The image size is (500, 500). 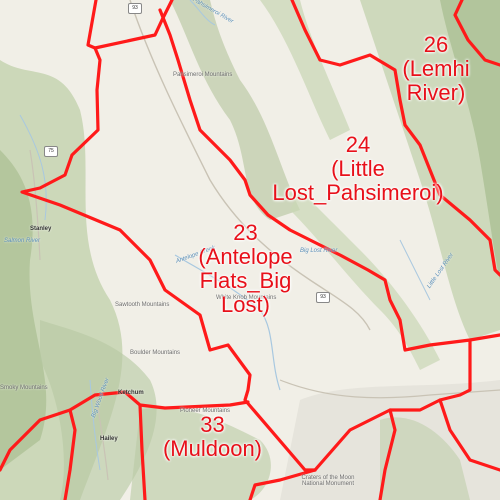 What do you see at coordinates (205, 411) in the screenshot?
I see `place-pioneer-mountains: Pioneer Mountains` at bounding box center [205, 411].